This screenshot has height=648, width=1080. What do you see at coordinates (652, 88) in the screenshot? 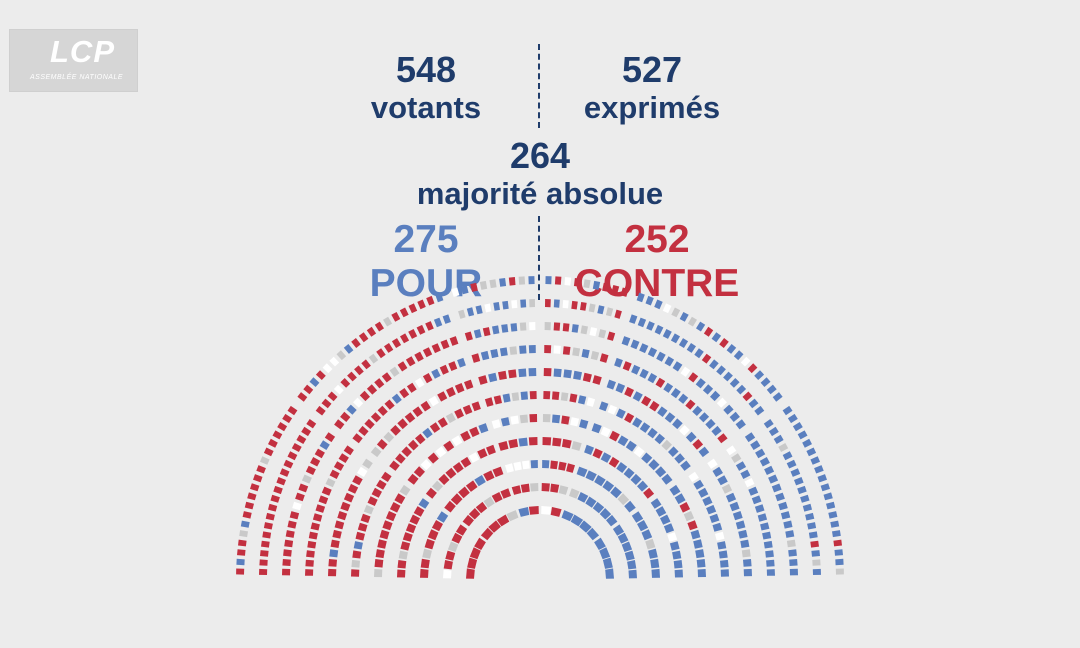
I see `exprimes-stat: 527 exprimés` at bounding box center [652, 88].